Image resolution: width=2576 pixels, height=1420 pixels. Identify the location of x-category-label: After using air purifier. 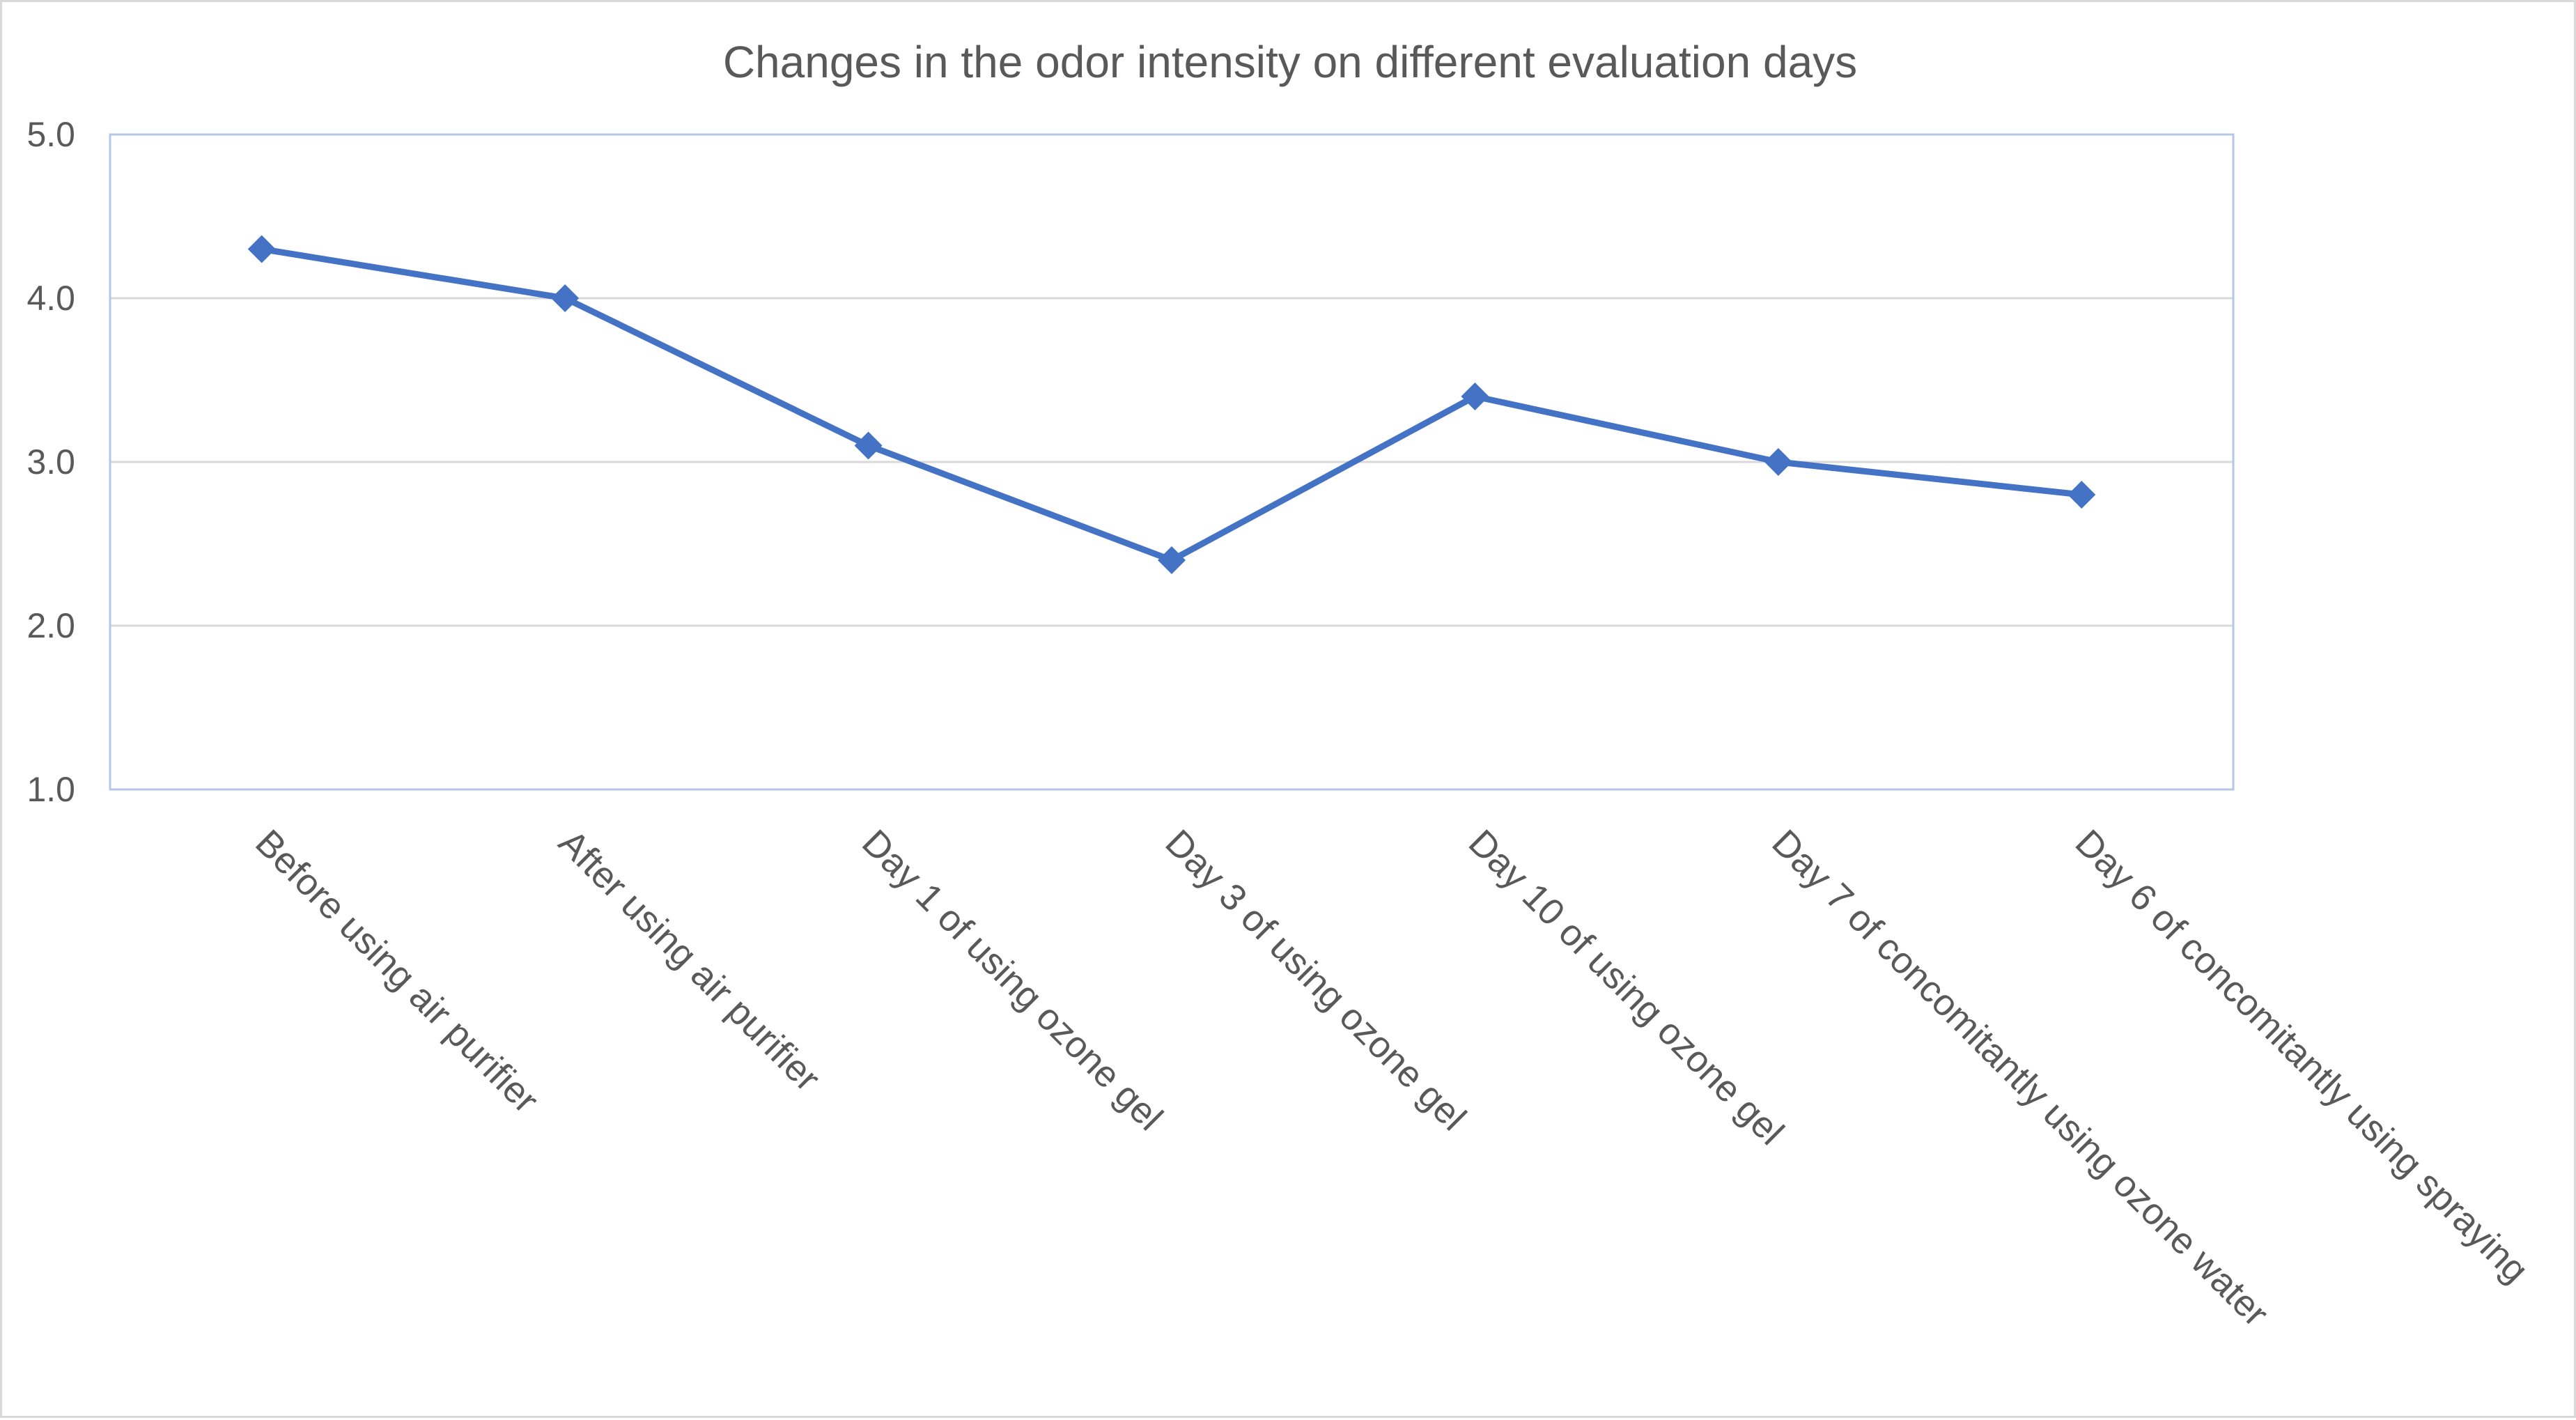
(689, 960).